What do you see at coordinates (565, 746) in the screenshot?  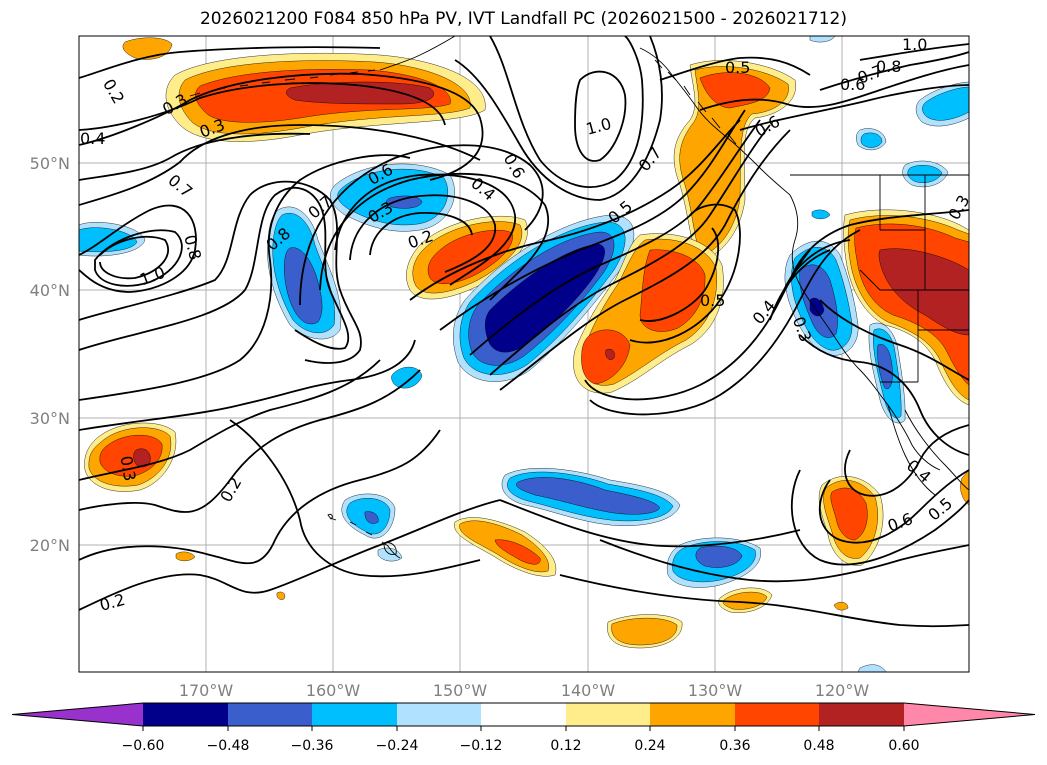 I see `colorbar-tick-label: 0.12` at bounding box center [565, 746].